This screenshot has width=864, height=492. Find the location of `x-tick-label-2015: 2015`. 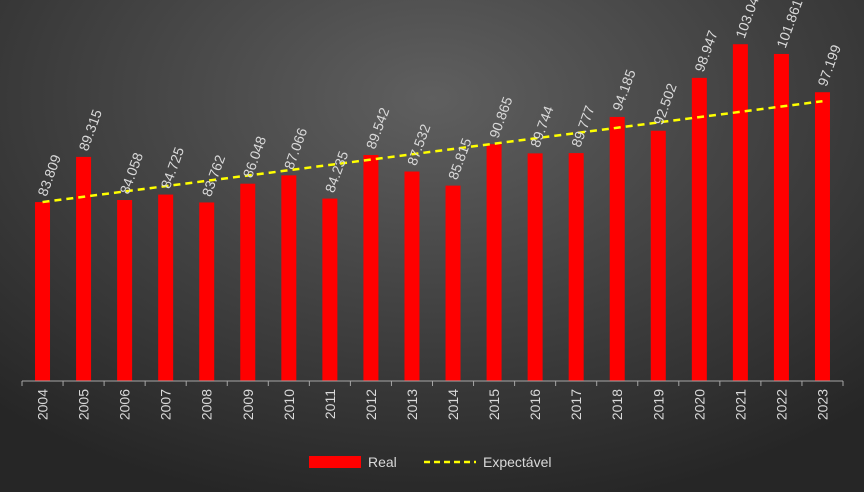

x-tick-label-2015: 2015 is located at coordinates (494, 404).